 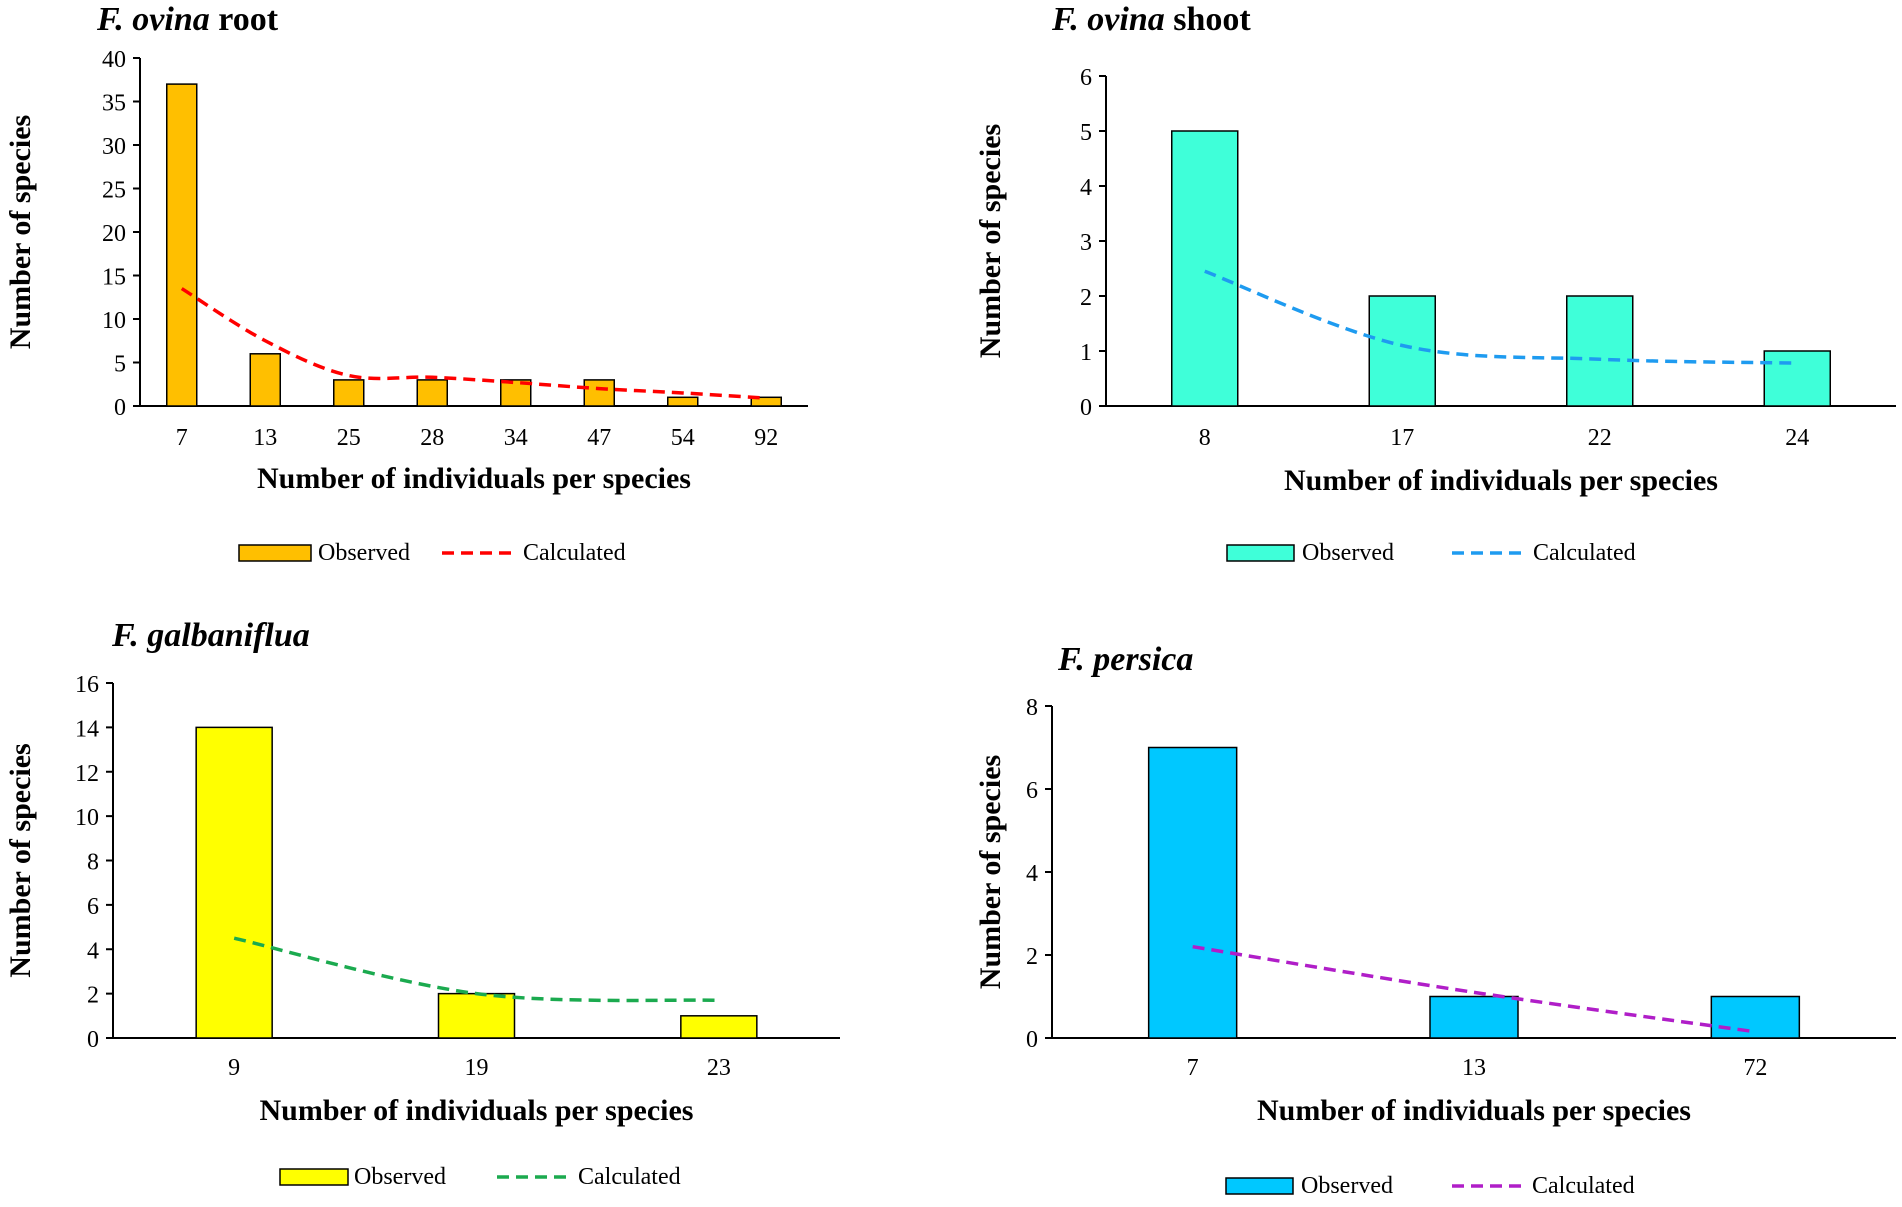 What do you see at coordinates (1205, 438) in the screenshot?
I see `x-tick-label: 8` at bounding box center [1205, 438].